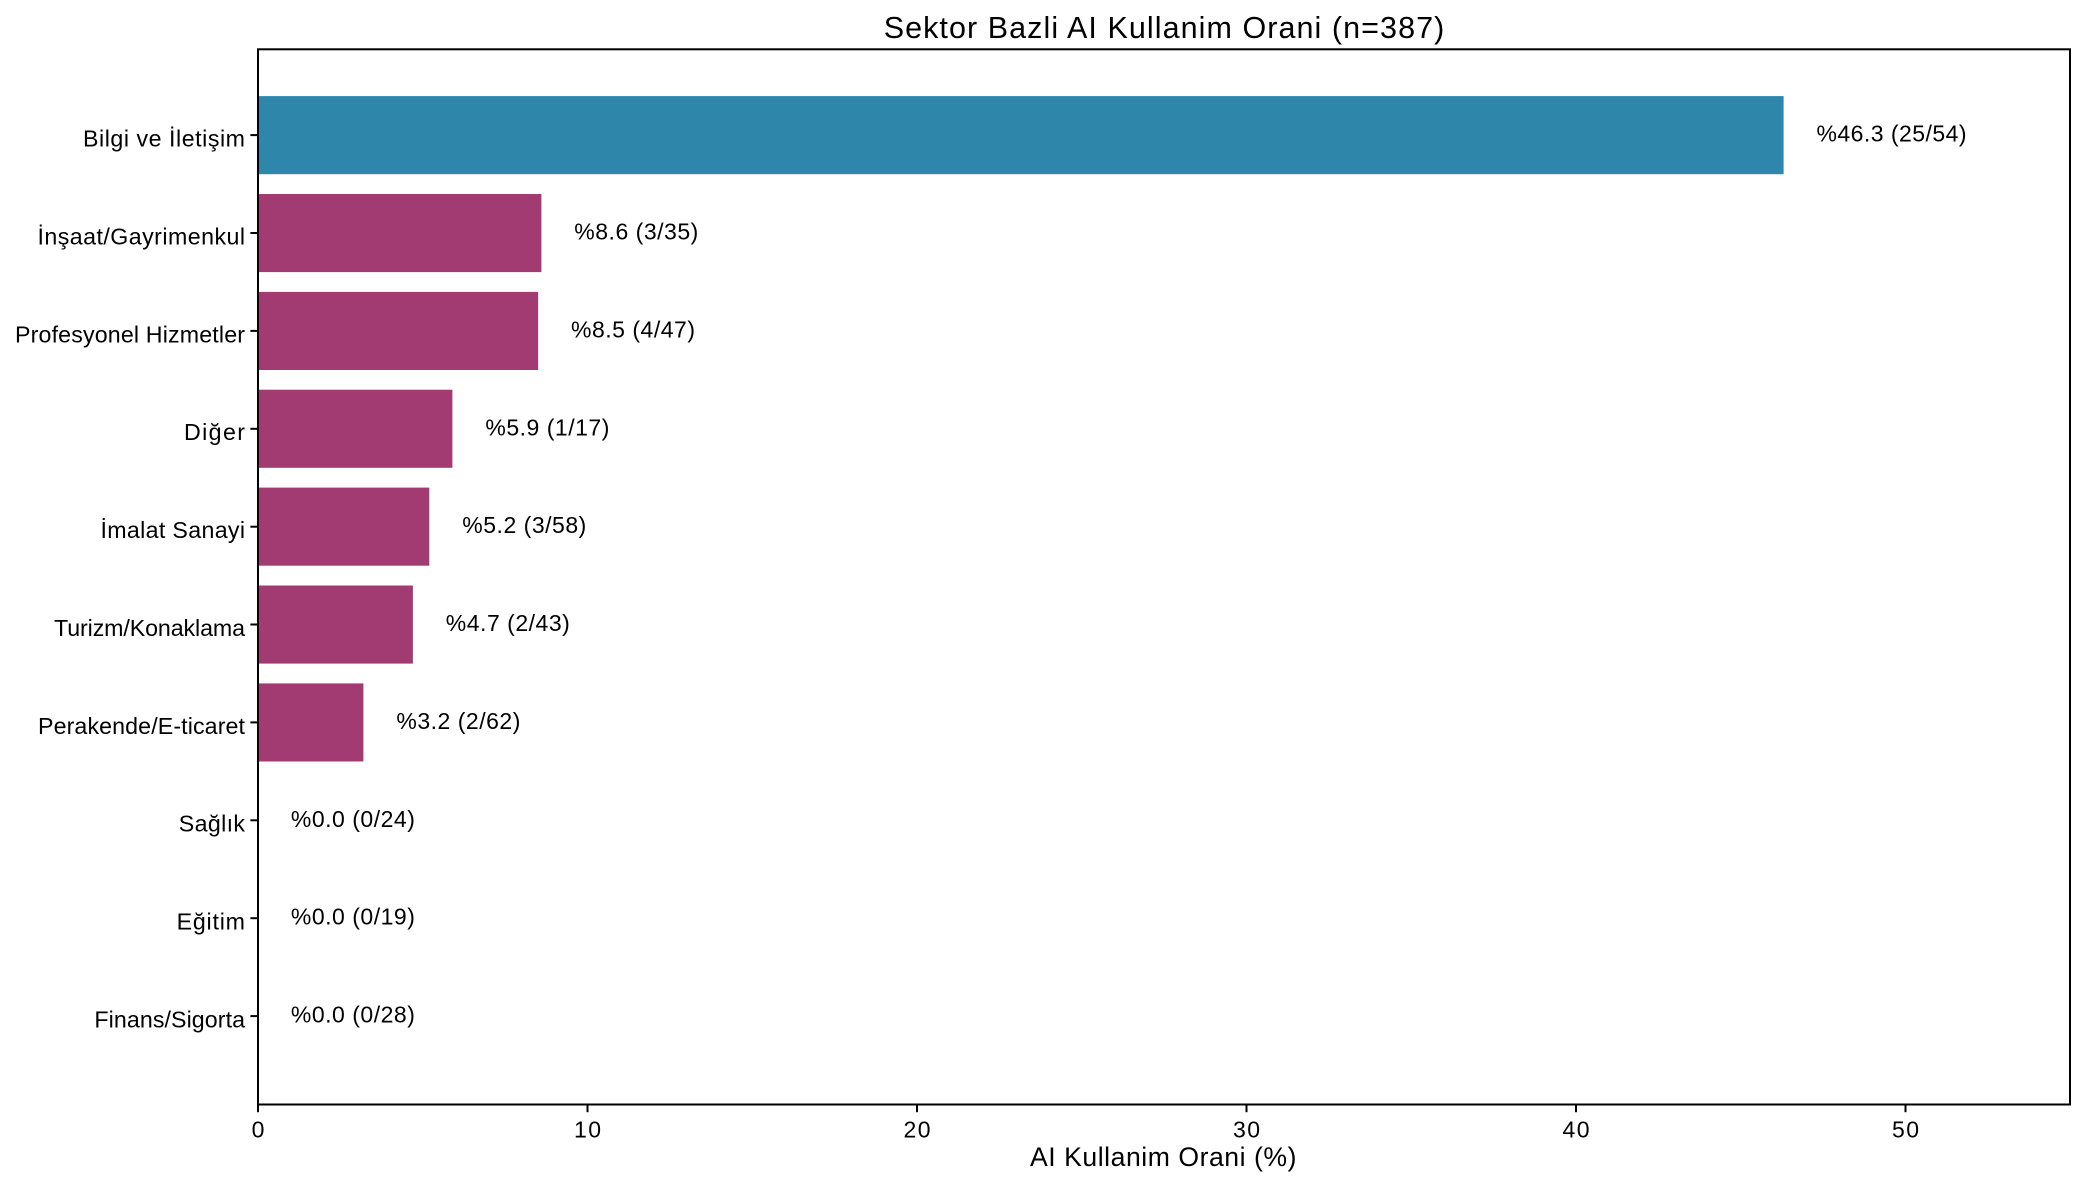 Image resolution: width=2085 pixels, height=1184 pixels. I want to click on svg-text: %8.5 (4/47), so click(633, 329).